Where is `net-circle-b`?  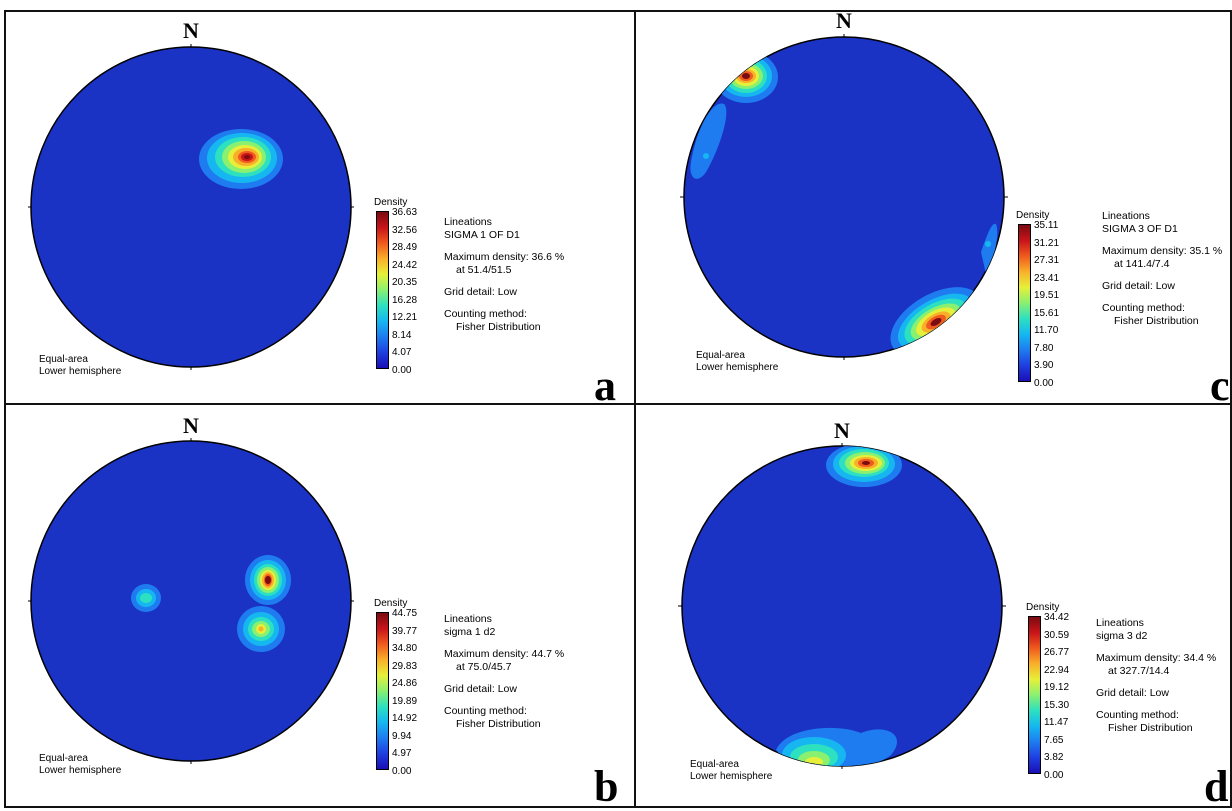
net-circle-b is located at coordinates (191, 601).